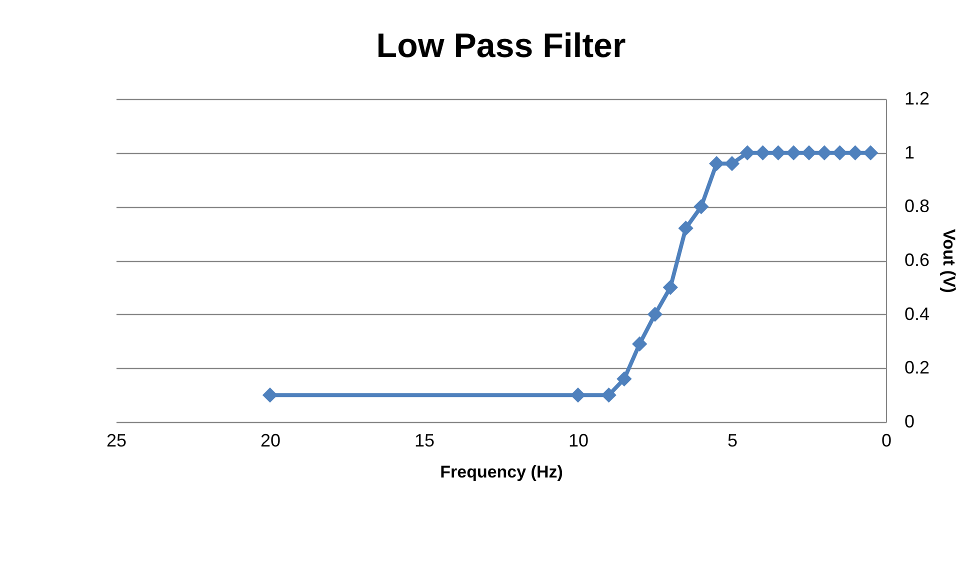 This screenshot has width=960, height=582. Describe the element at coordinates (501, 472) in the screenshot. I see `x-axis-title: Frequency (Hz)` at that location.